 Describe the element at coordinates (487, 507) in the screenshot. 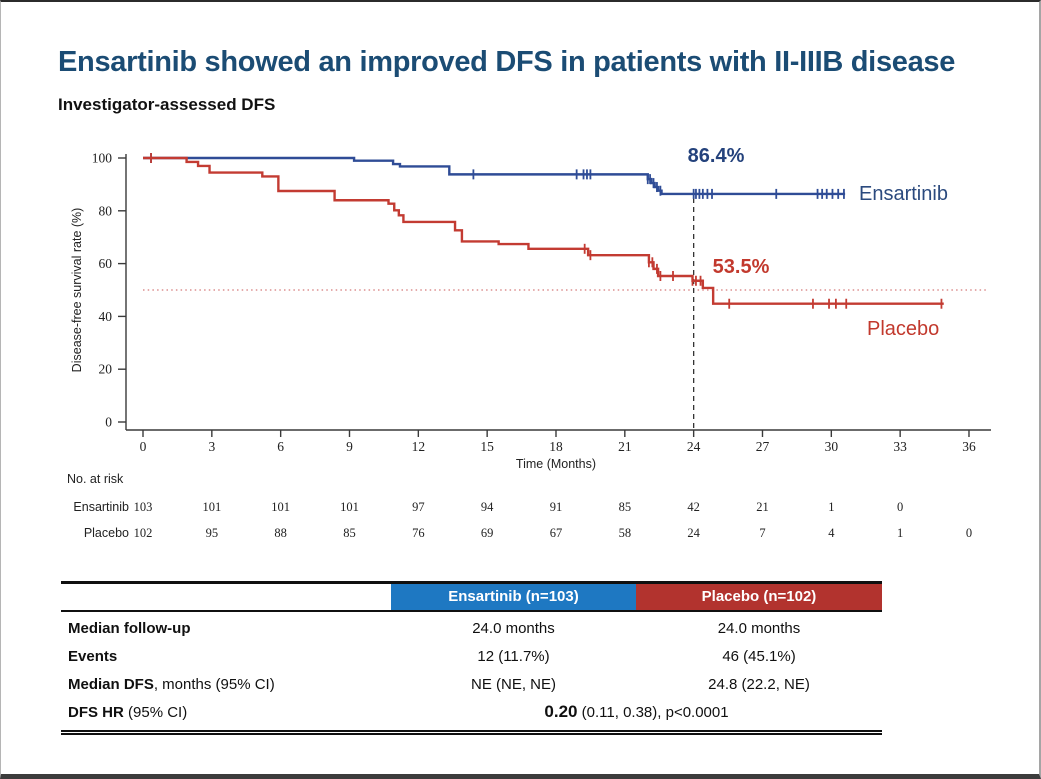

I see `risk-count: 94` at that location.